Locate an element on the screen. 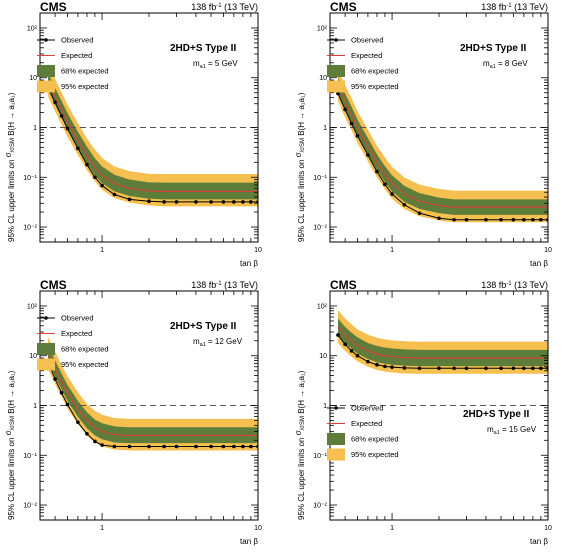 The image size is (580, 553). legend-68-swatch is located at coordinates (46, 349).